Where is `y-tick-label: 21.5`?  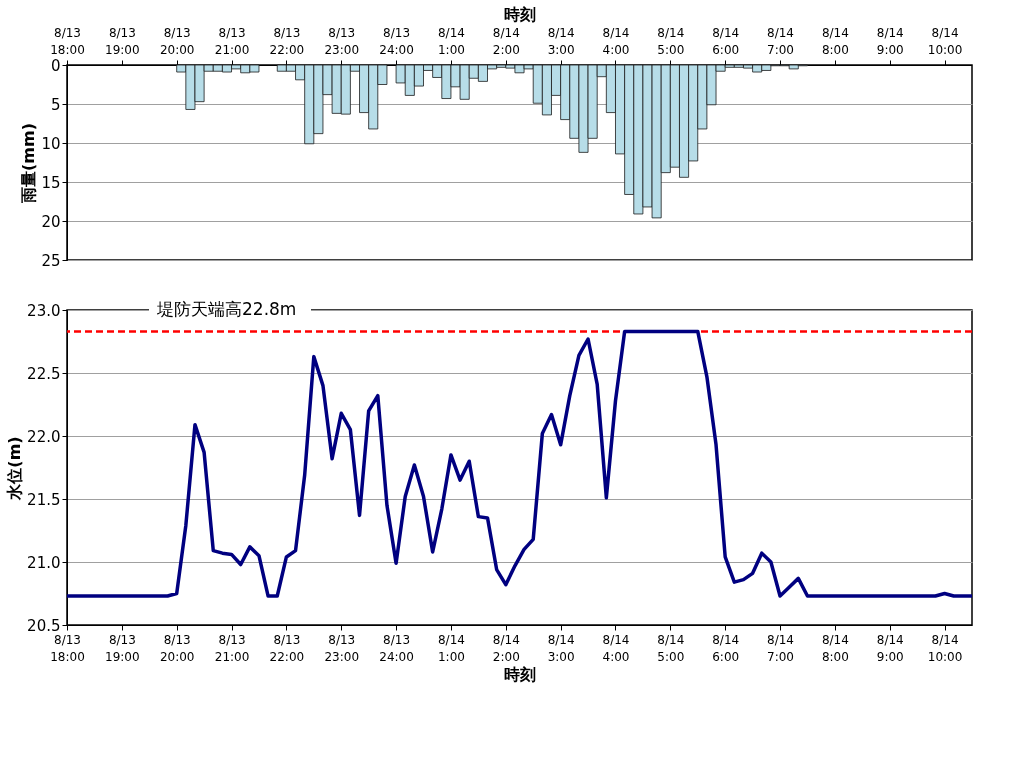
y-tick-label: 21.5 is located at coordinates (44, 499).